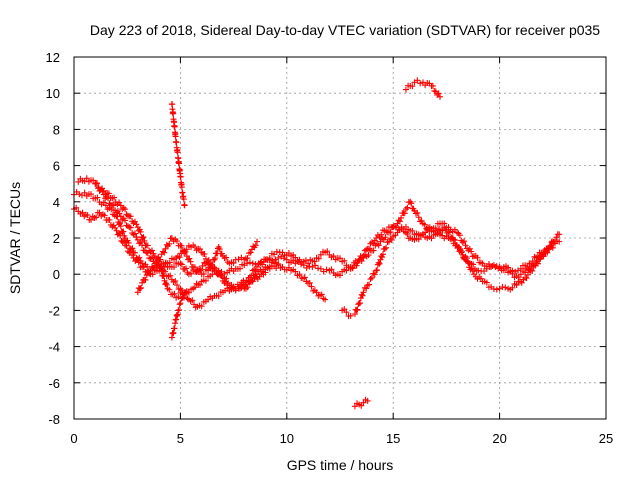 This screenshot has height=480, width=640. What do you see at coordinates (53, 93) in the screenshot?
I see `y-tick-label: 10` at bounding box center [53, 93].